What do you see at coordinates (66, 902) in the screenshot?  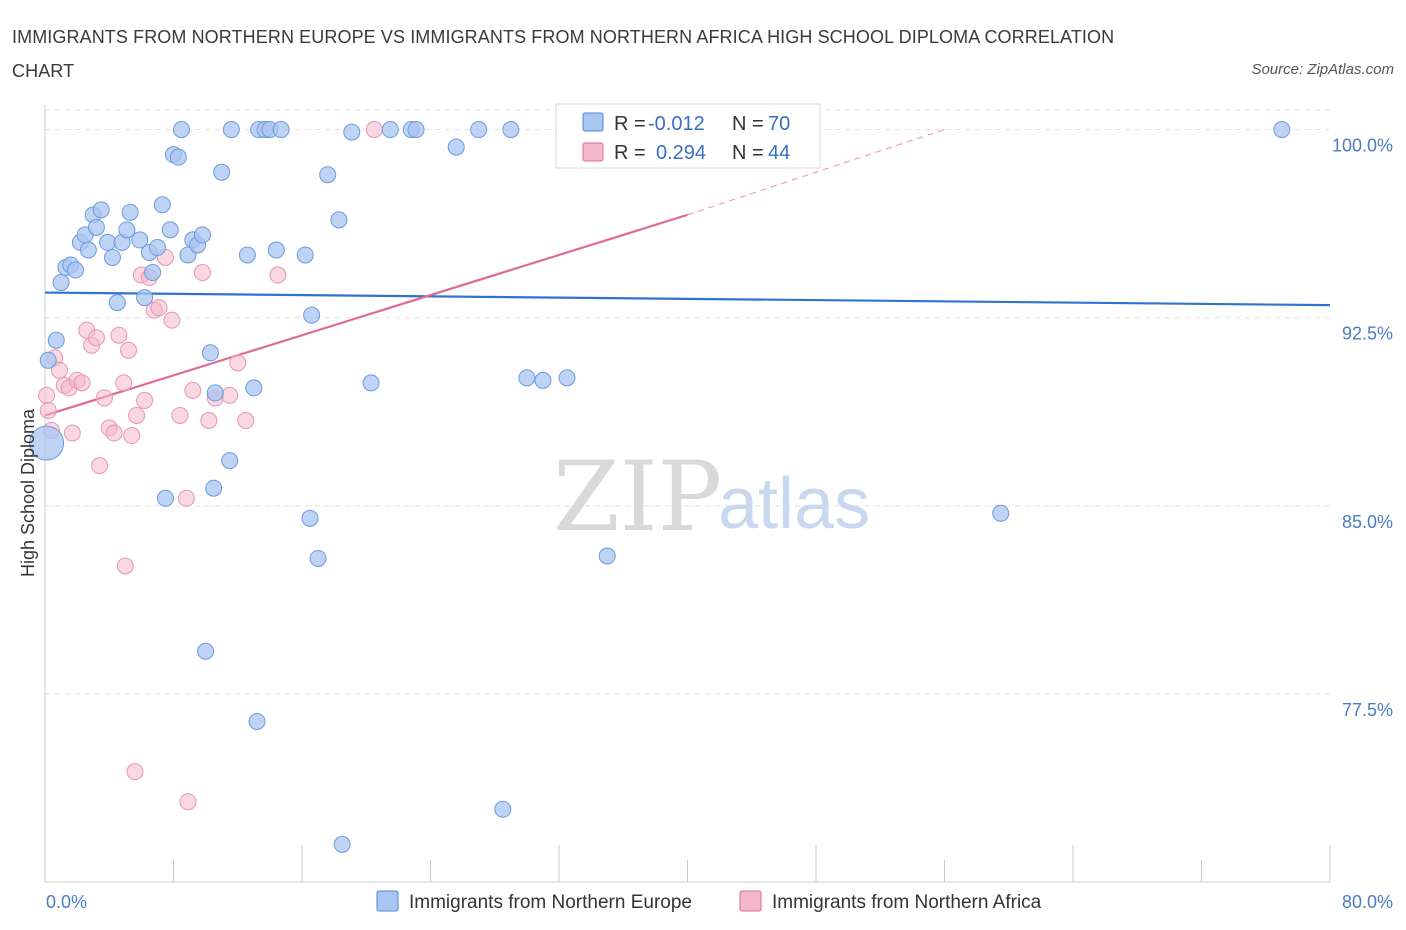 I see `x-tick-label-min: 0.0%` at bounding box center [66, 902].